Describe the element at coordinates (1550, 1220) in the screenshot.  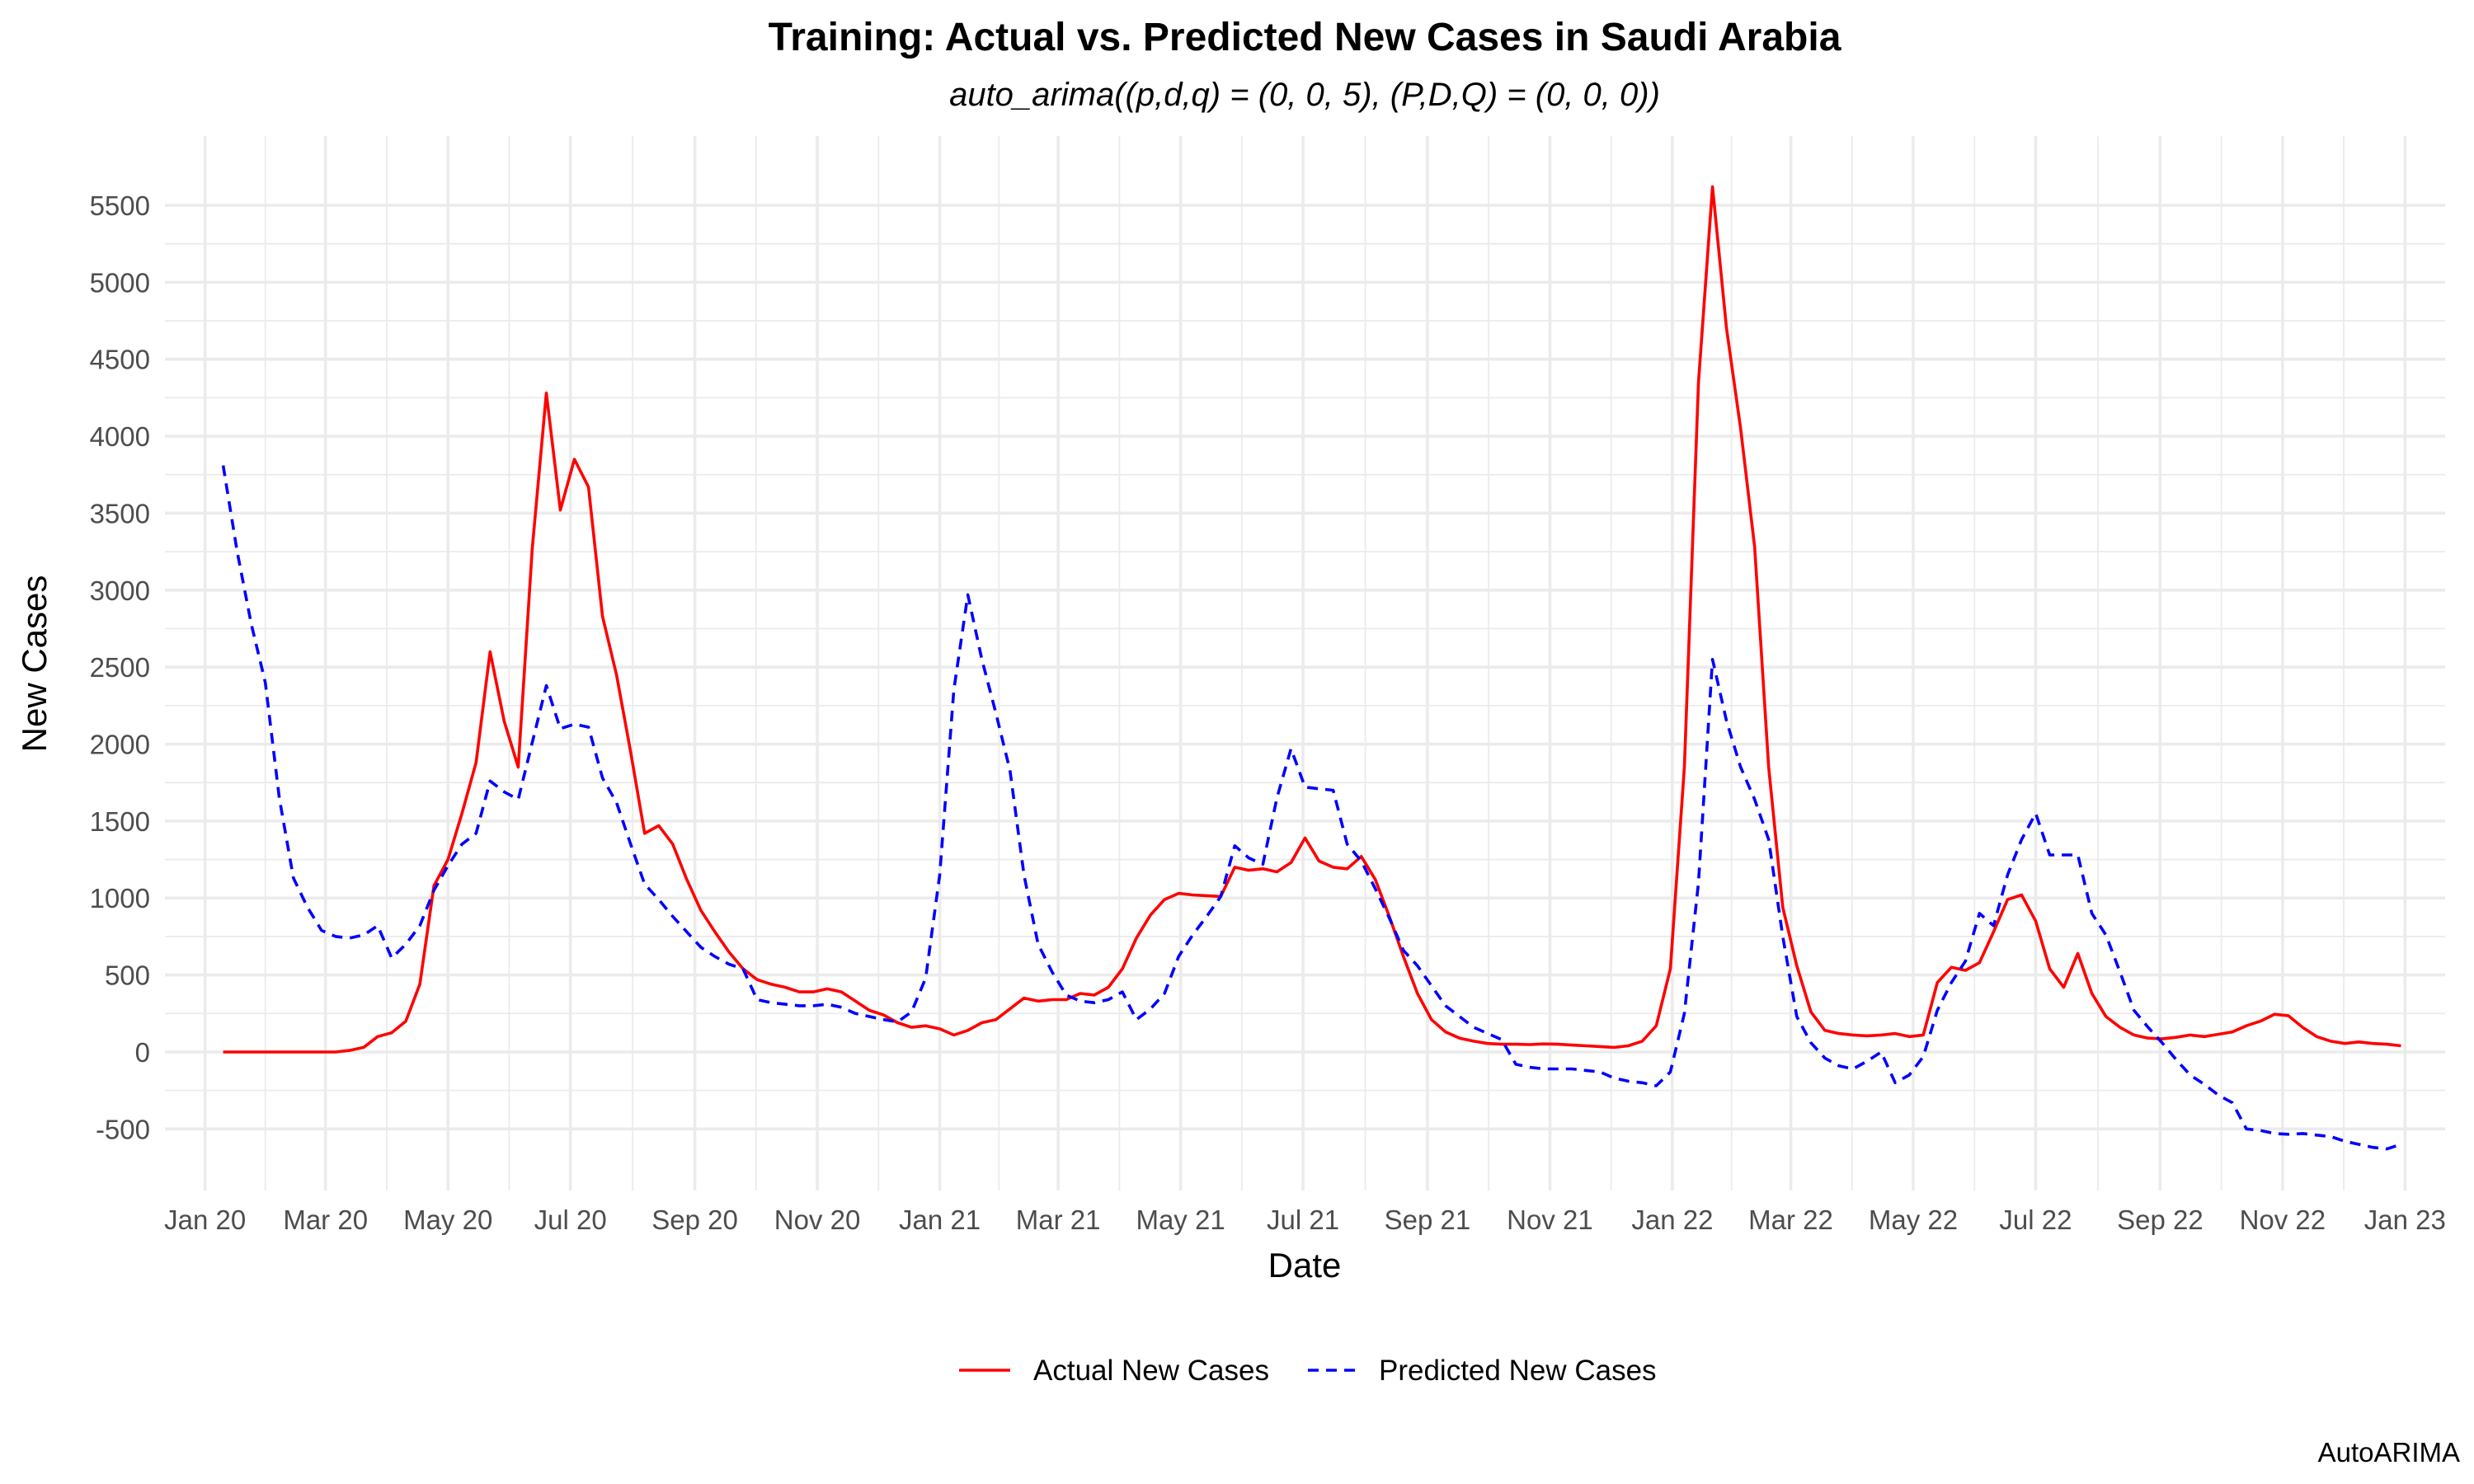
I see `x-tick-label: Nov 21` at that location.